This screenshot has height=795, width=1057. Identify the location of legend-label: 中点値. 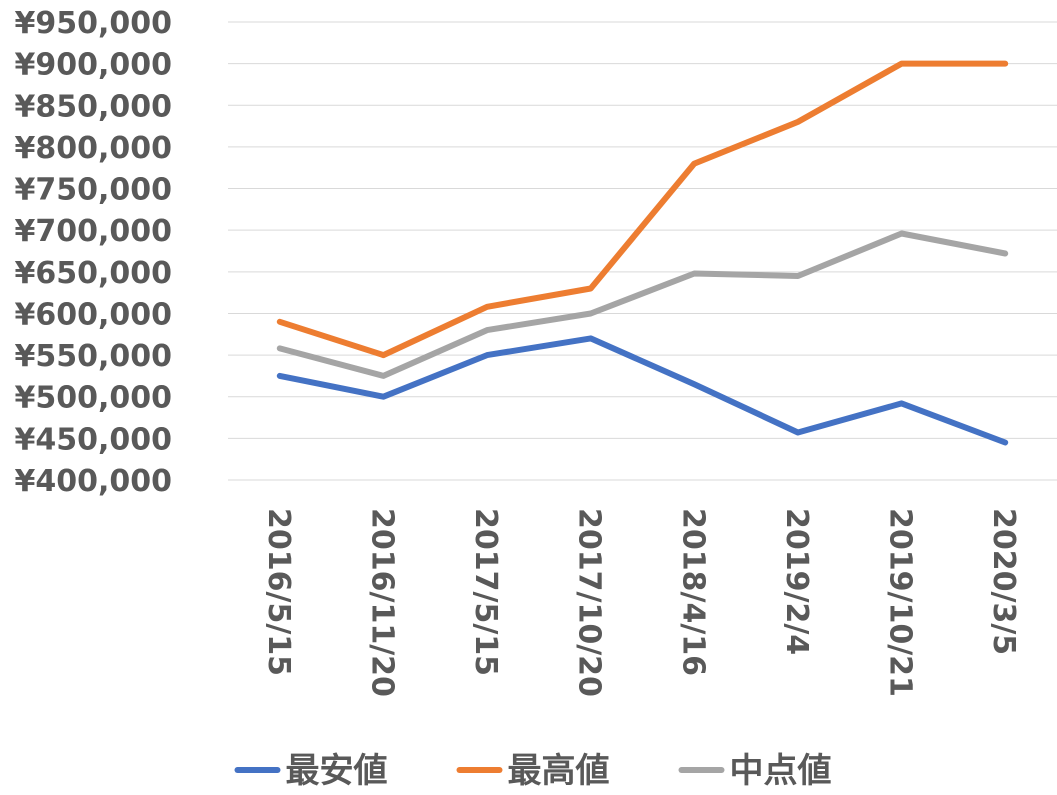
(781, 771).